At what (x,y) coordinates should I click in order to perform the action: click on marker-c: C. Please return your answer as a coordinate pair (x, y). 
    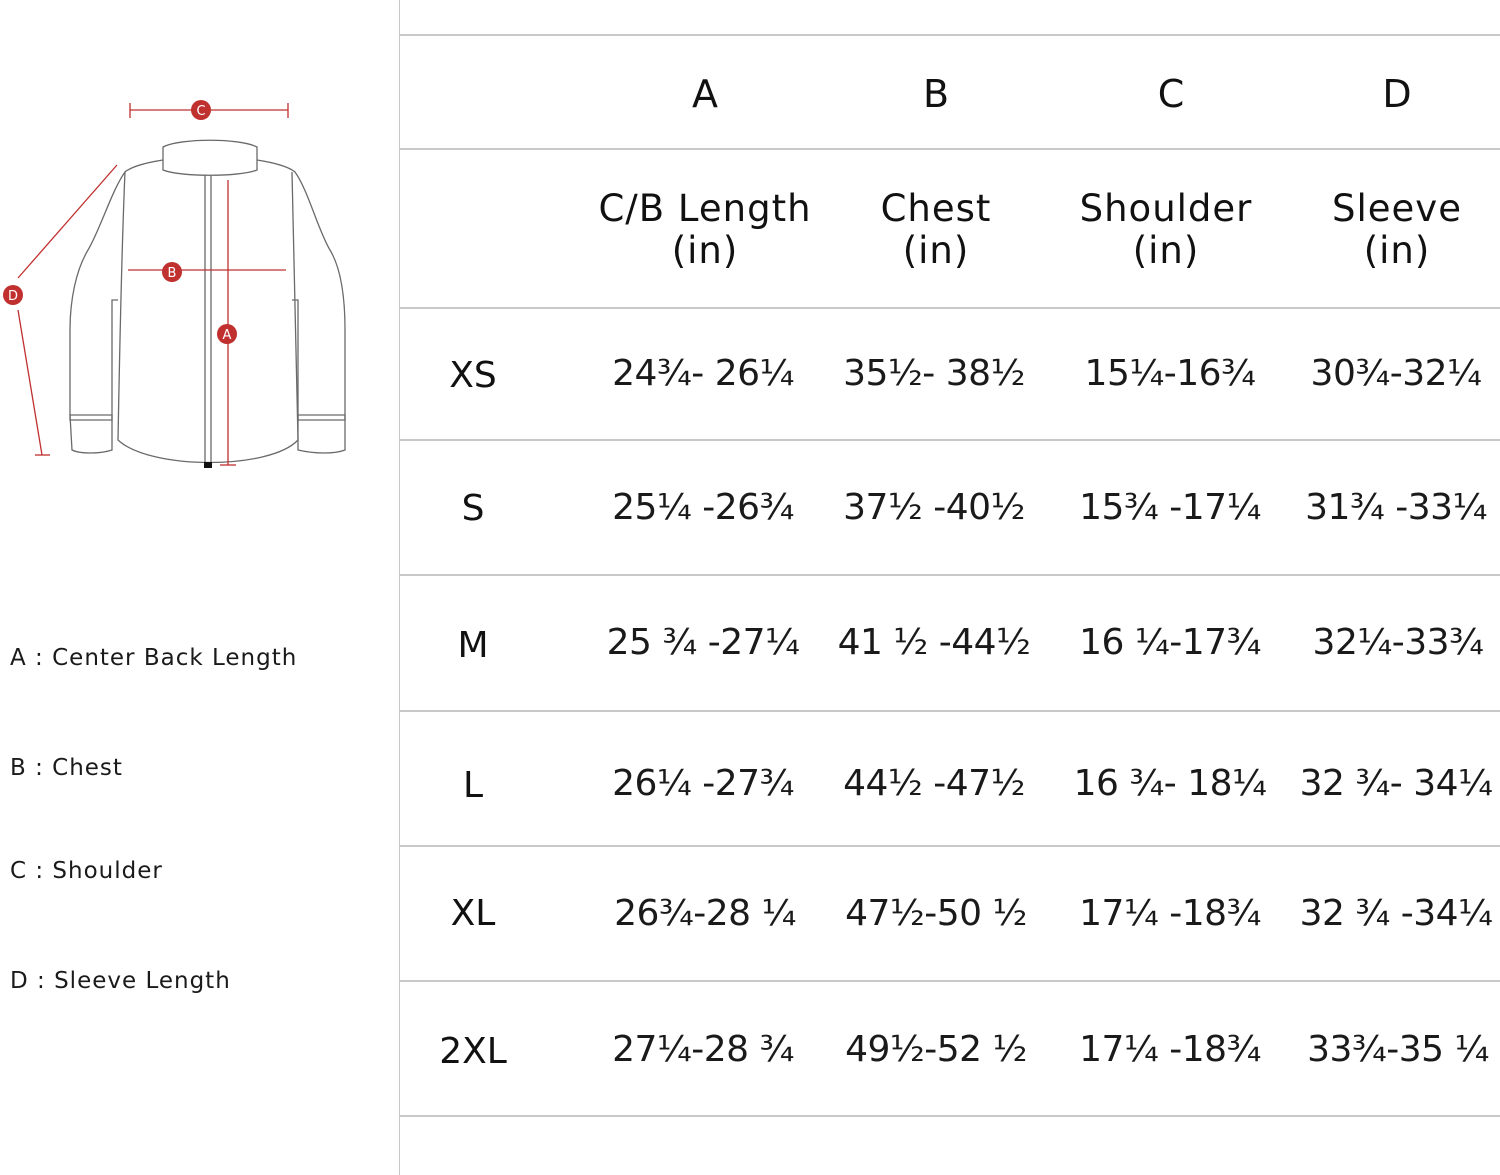
    Looking at the image, I should click on (201, 110).